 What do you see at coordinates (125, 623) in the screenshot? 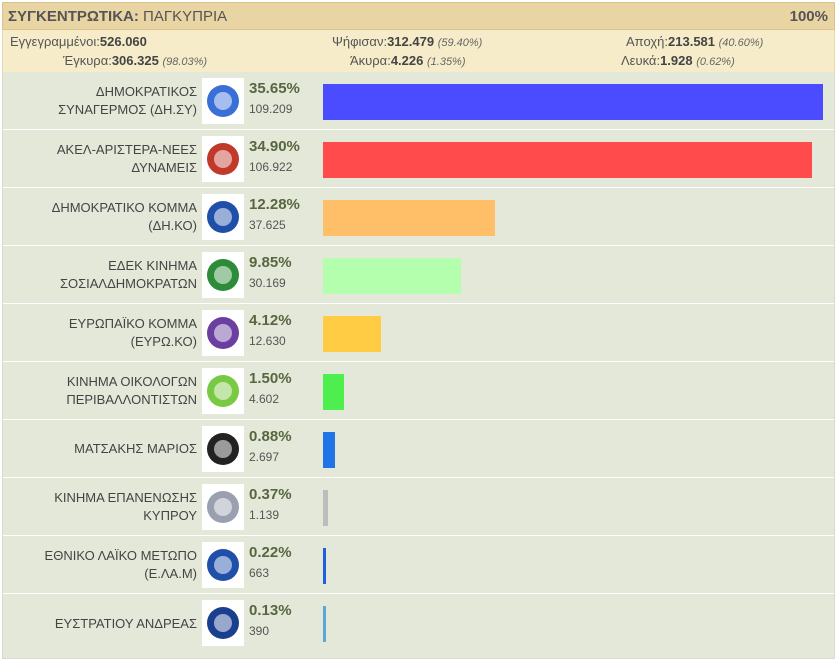
I see `party-name-line1: ΕΥΣΤΡΑΤΙΟΥ ΑΝΔΡΕΑΣ` at bounding box center [125, 623].